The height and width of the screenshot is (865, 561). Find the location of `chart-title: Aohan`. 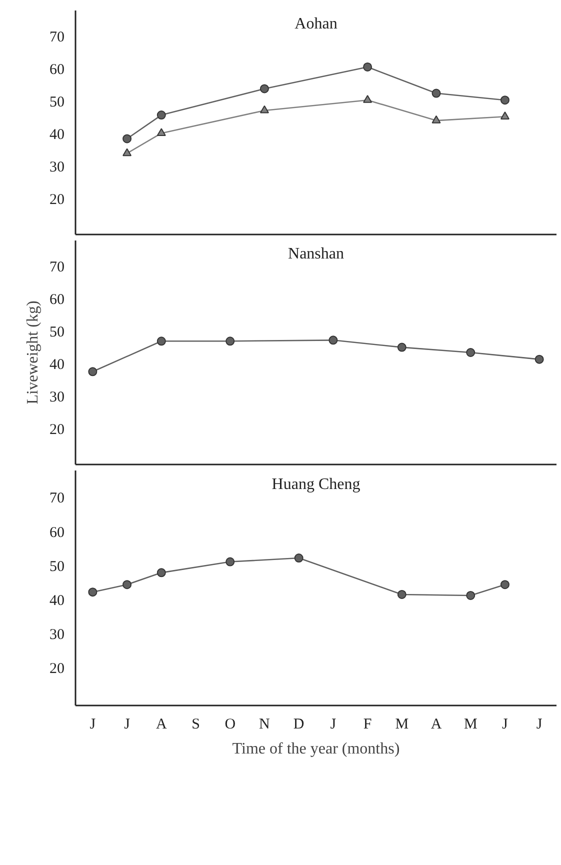

chart-title: Aohan is located at coordinates (316, 23).